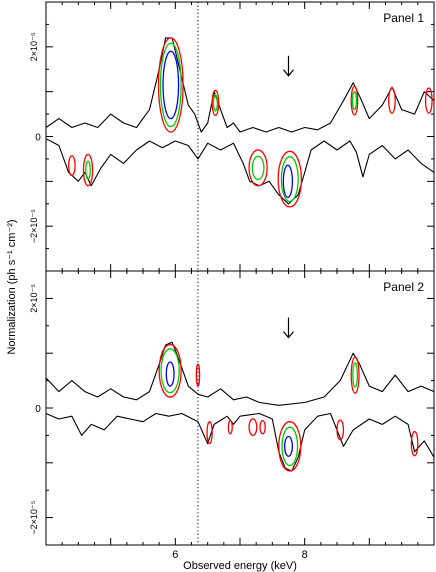 The image size is (436, 572). I want to click on panel-title: Panel 2, so click(403, 287).